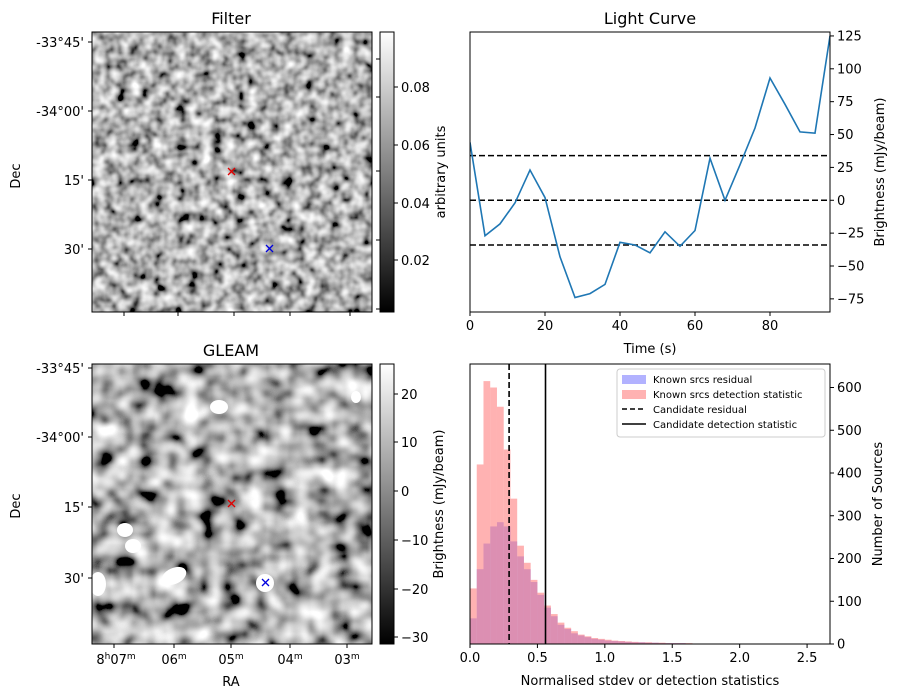 Image resolution: width=898 pixels, height=699 pixels. What do you see at coordinates (231, 503) in the screenshot?
I see `gleam-red-cross-marker` at bounding box center [231, 503].